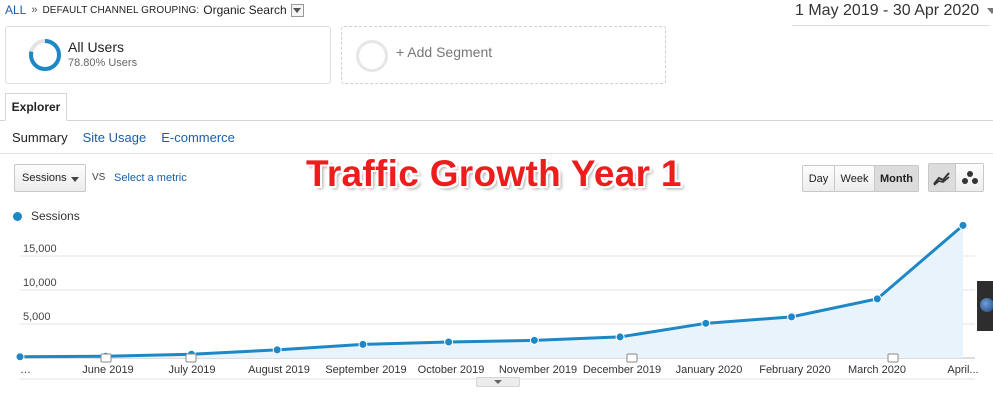  Describe the element at coordinates (107, 370) in the screenshot. I see `x-tick-label: June 2019` at that location.